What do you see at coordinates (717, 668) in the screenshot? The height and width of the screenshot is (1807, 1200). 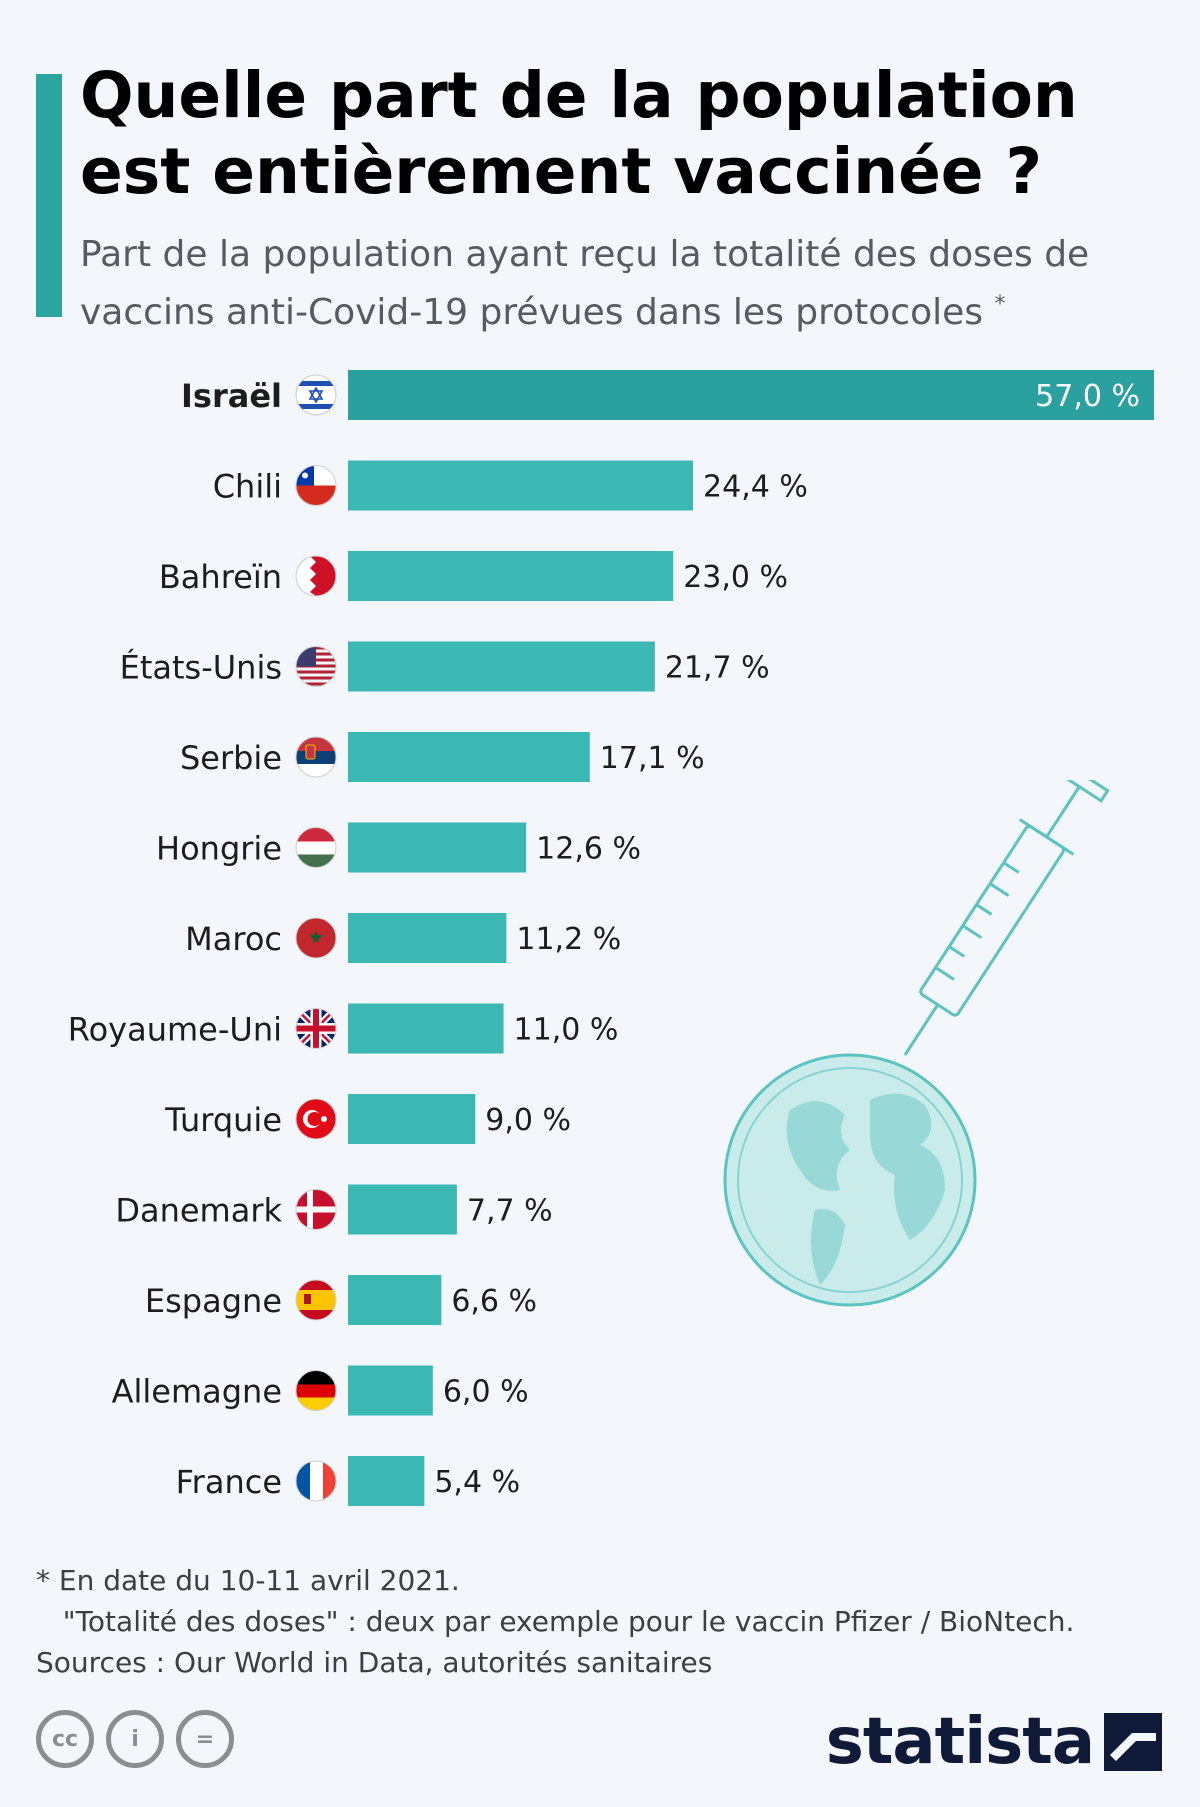 I see `value-label: 21,7 %` at bounding box center [717, 668].